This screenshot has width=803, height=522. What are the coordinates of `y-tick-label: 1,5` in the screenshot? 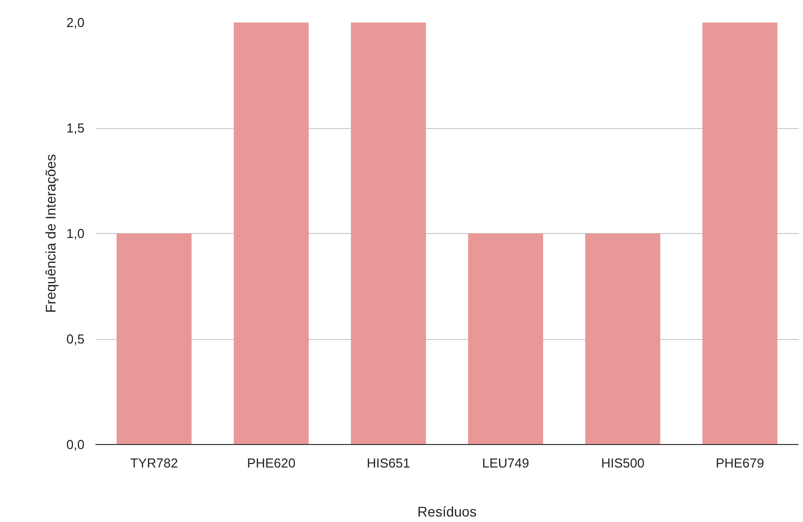 It's located at (75, 128).